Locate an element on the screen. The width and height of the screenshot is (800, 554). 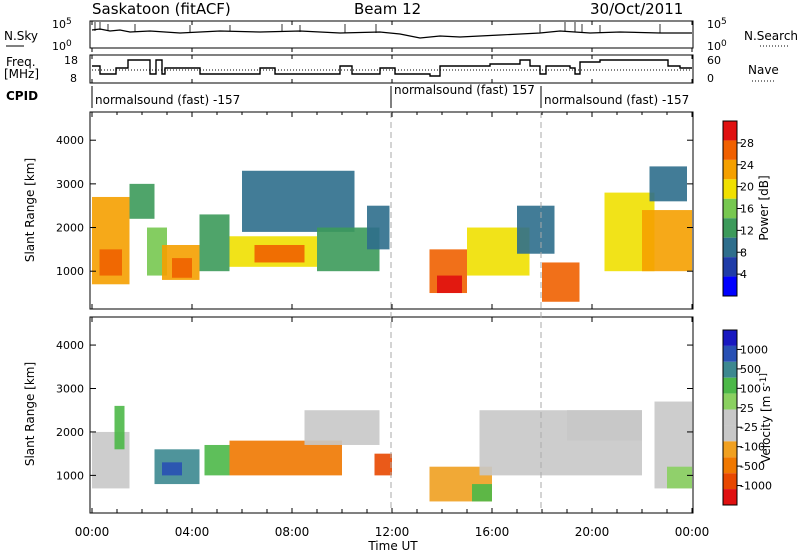
velocity-colorbar-label-6: -500 is located at coordinates (752, 466).